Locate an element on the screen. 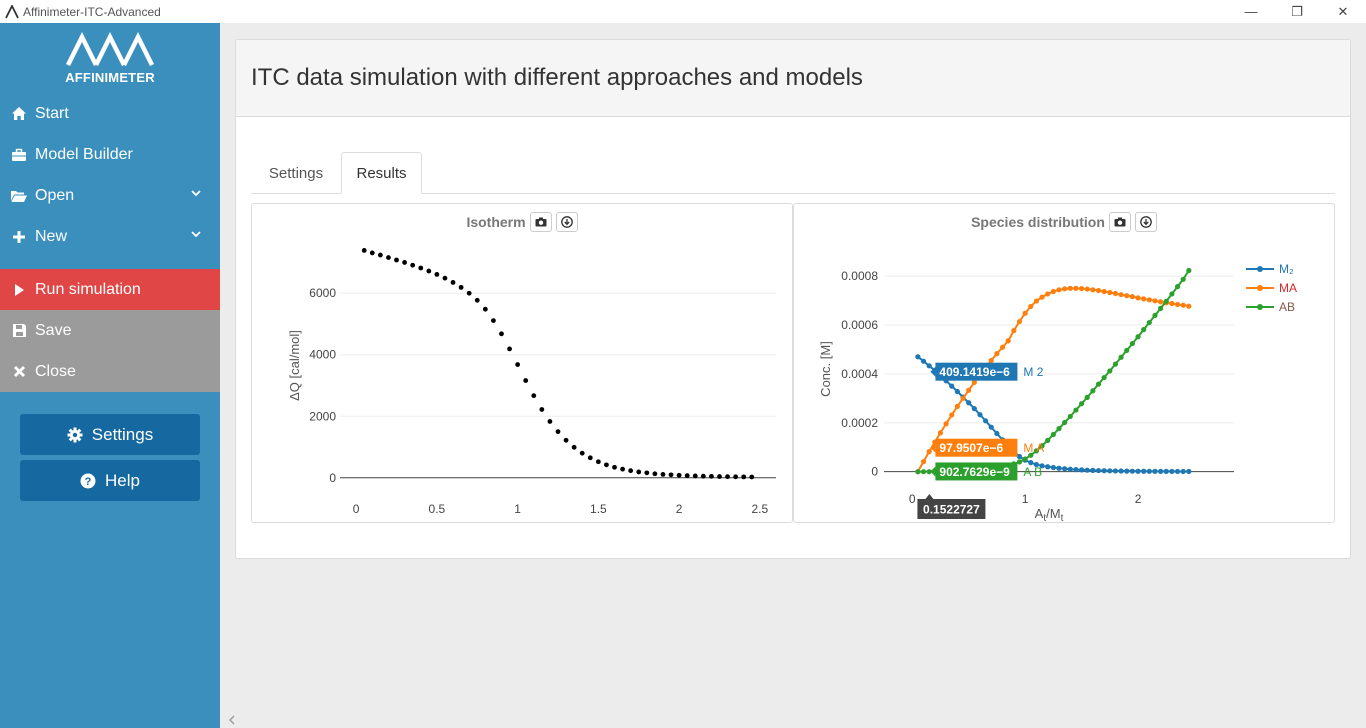  nav-close: Close is located at coordinates (110, 371).